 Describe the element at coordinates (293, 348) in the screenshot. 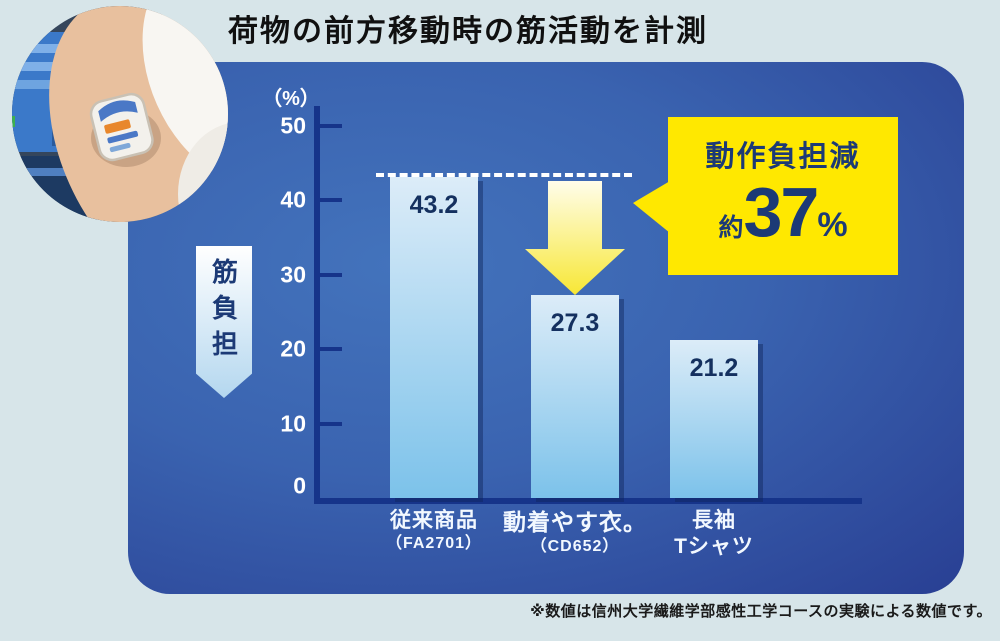

I see `y-tick-label: 20` at that location.